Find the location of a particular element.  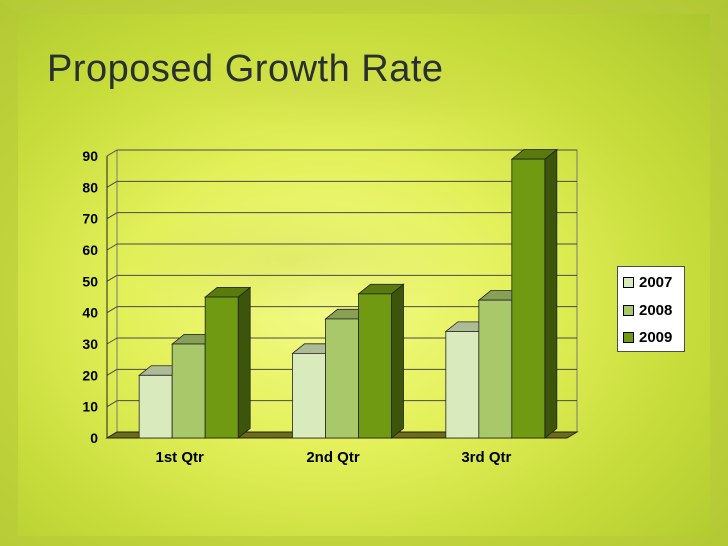

x-tick-label: 3rd Qtr is located at coordinates (486, 457).